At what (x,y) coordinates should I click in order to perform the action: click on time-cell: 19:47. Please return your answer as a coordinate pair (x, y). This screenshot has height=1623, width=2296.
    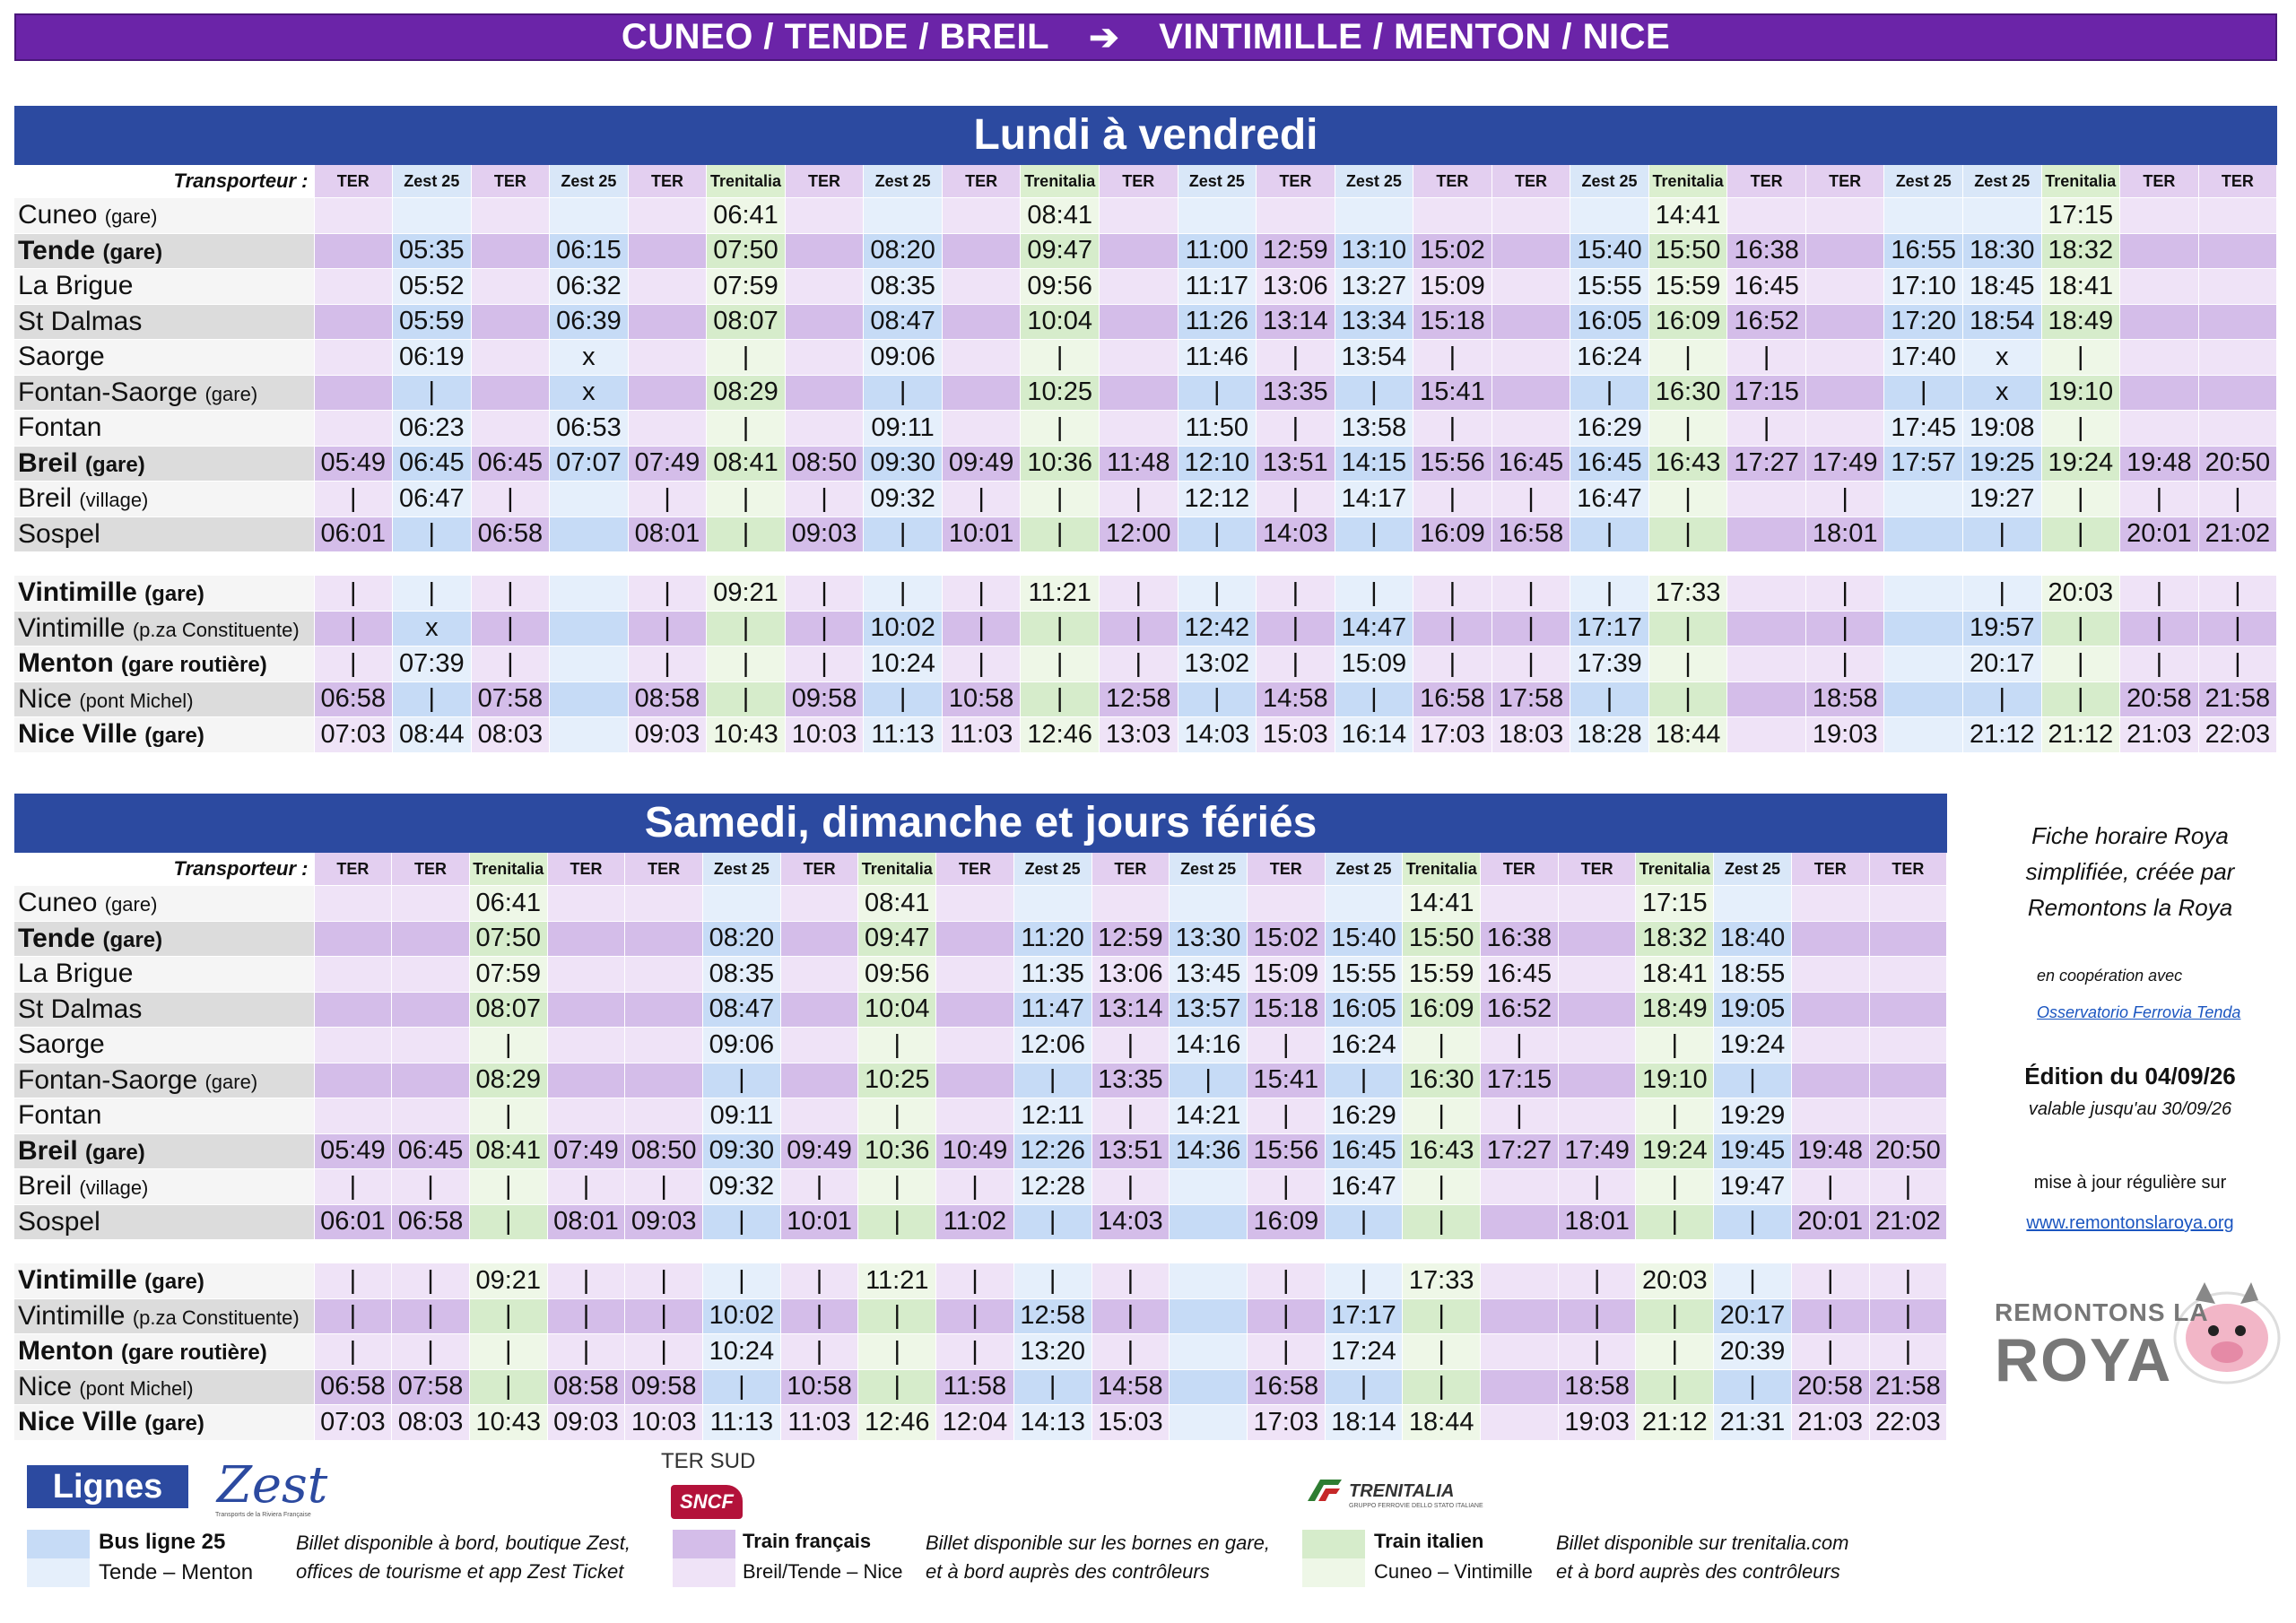
    Looking at the image, I should click on (1752, 1186).